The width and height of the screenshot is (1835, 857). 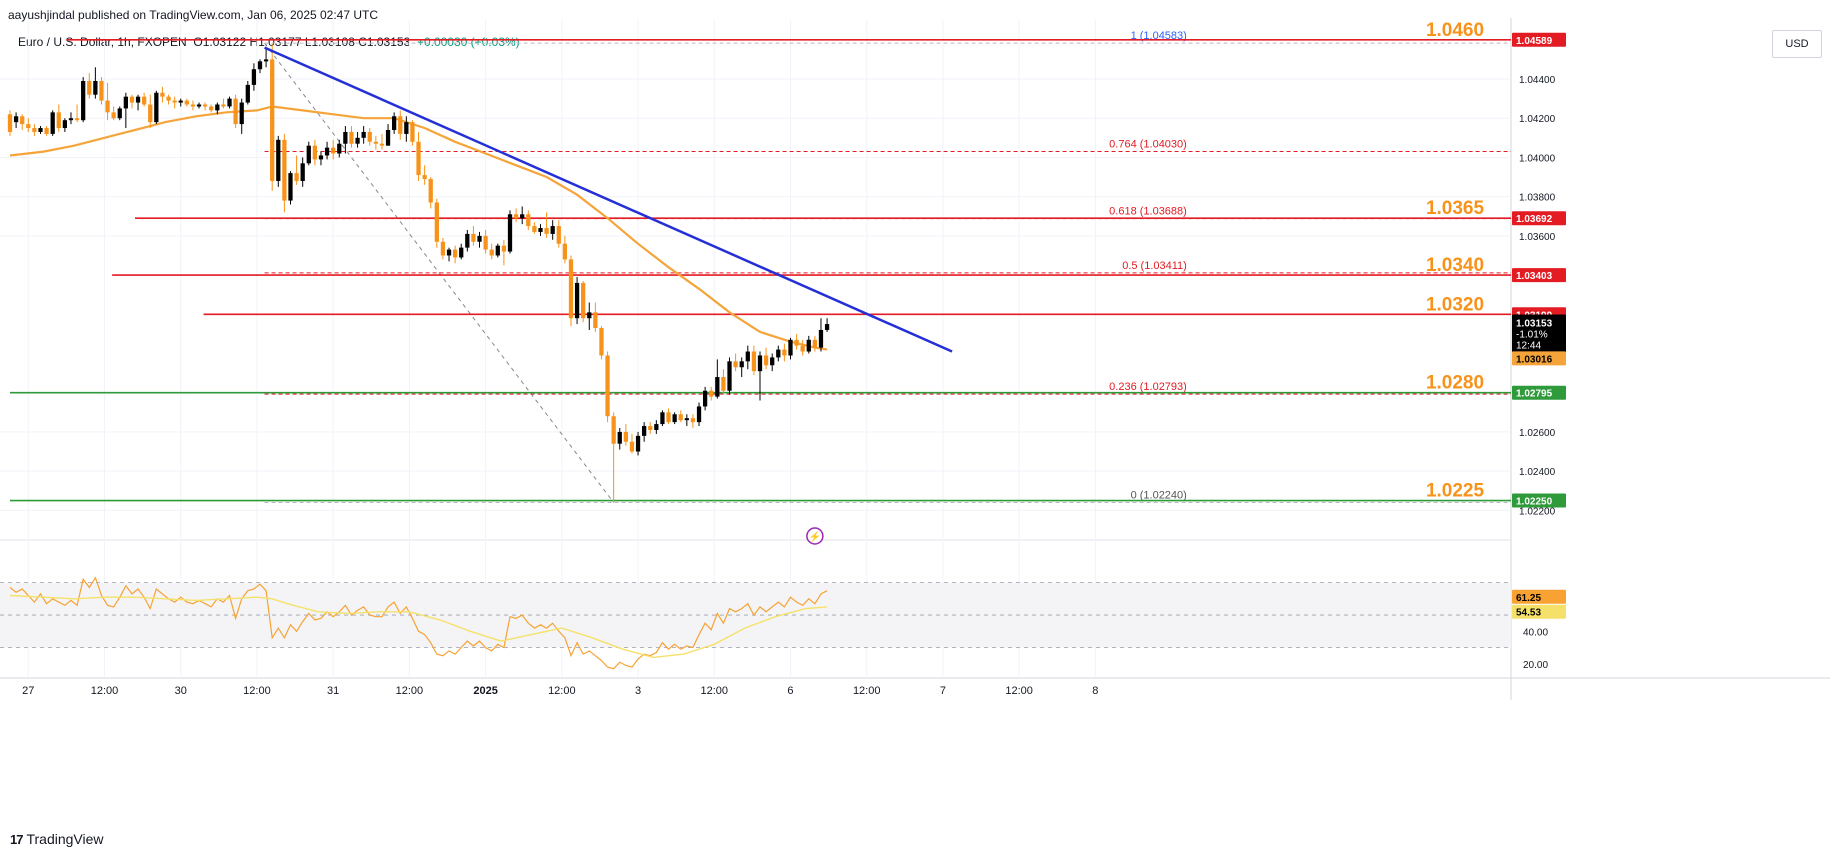 What do you see at coordinates (815, 536) in the screenshot?
I see `lightning-event-icon: ⚡` at bounding box center [815, 536].